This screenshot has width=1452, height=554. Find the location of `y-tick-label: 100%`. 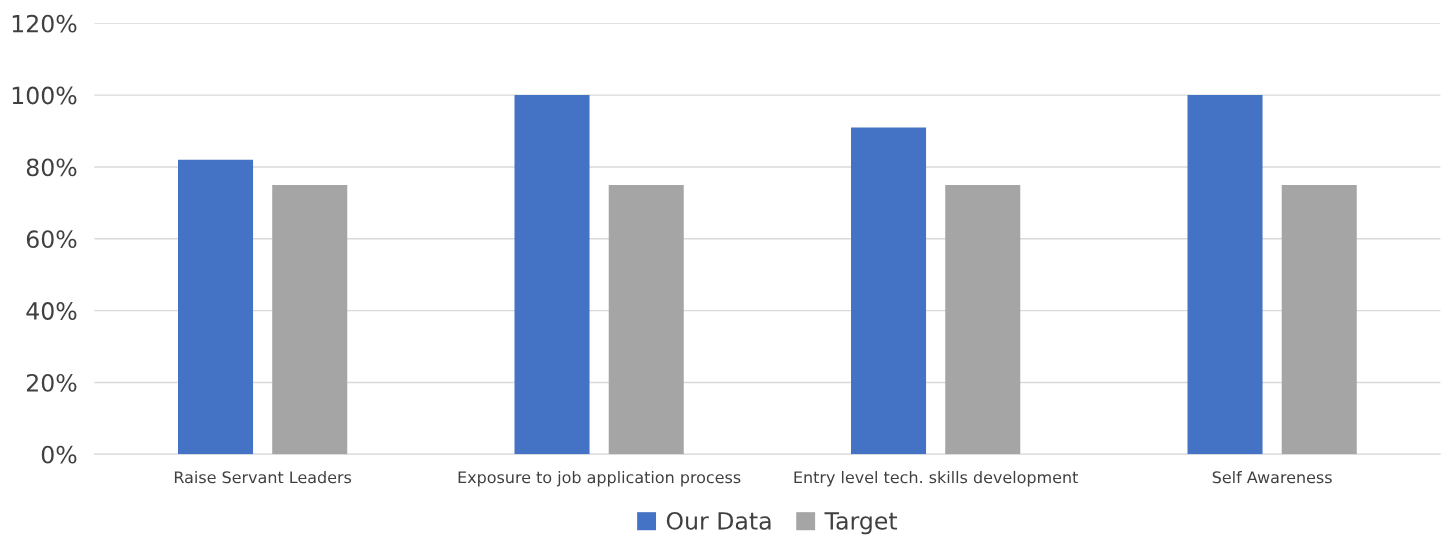

y-tick-label: 100% is located at coordinates (44, 95).